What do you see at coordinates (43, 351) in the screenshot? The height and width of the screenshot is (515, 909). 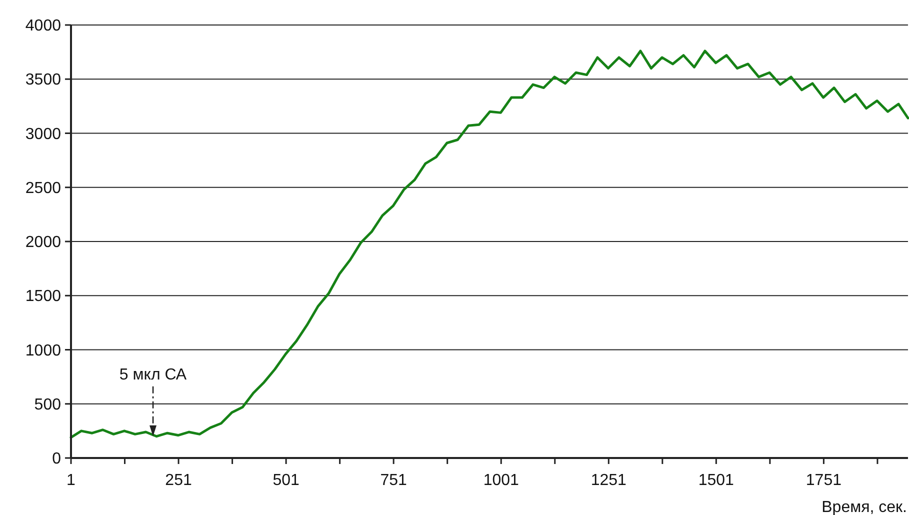 I see `y-tick-label: 1000` at bounding box center [43, 351].